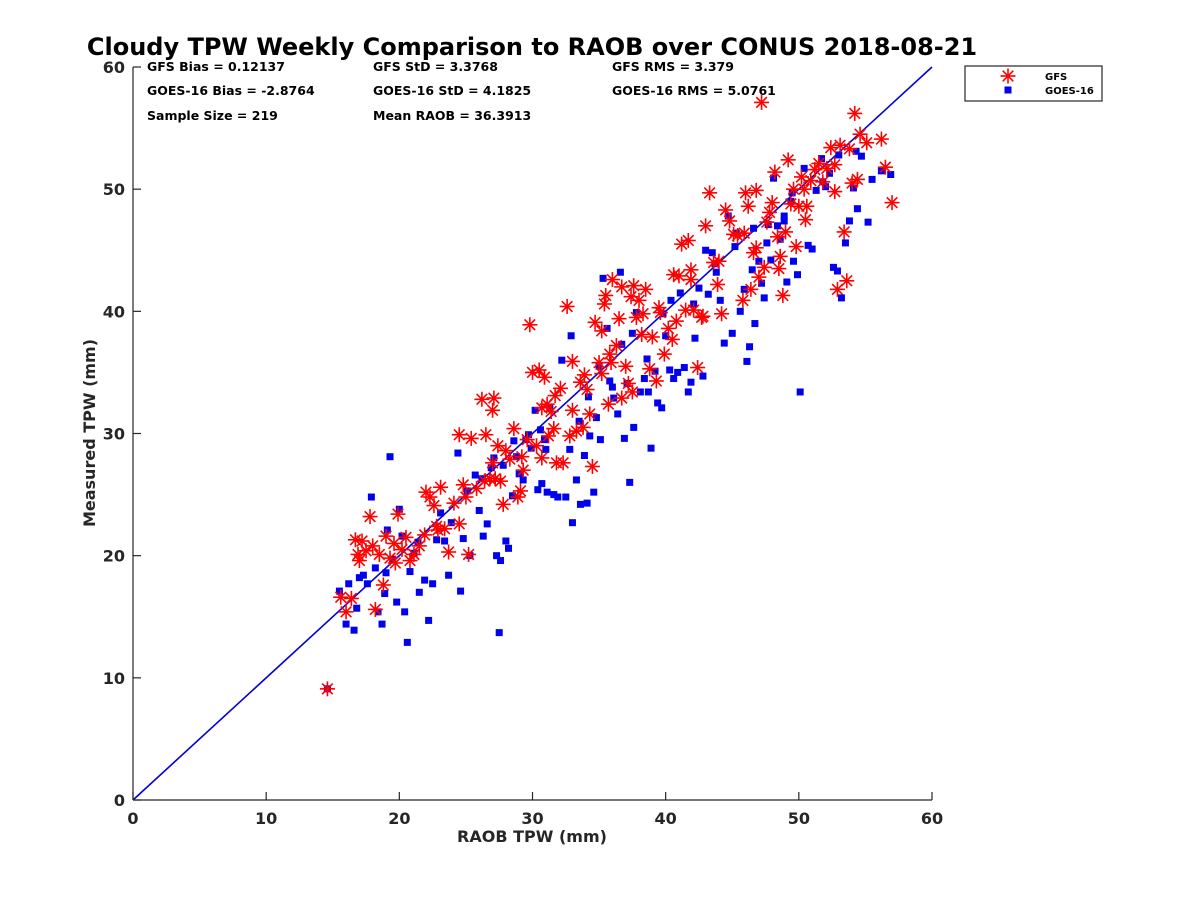  What do you see at coordinates (132, 818) in the screenshot?
I see `x-tick-label: 0` at bounding box center [132, 818].